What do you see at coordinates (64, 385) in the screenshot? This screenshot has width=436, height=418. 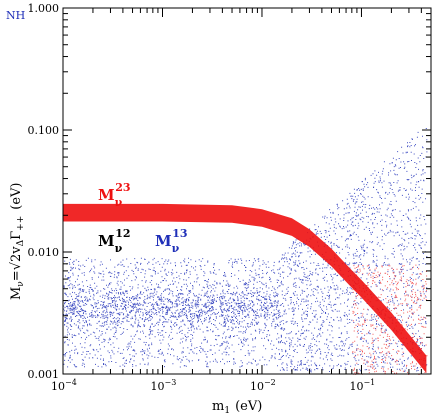 I see `x-tick-label: 10⁻⁴` at bounding box center [64, 385].